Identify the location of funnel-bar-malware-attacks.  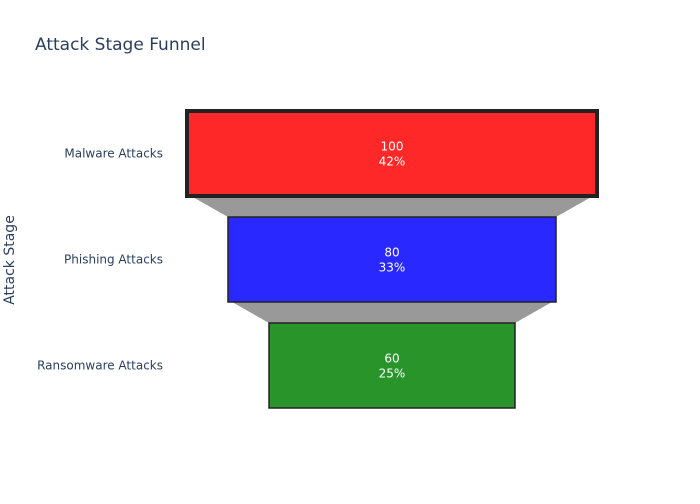
(392, 153).